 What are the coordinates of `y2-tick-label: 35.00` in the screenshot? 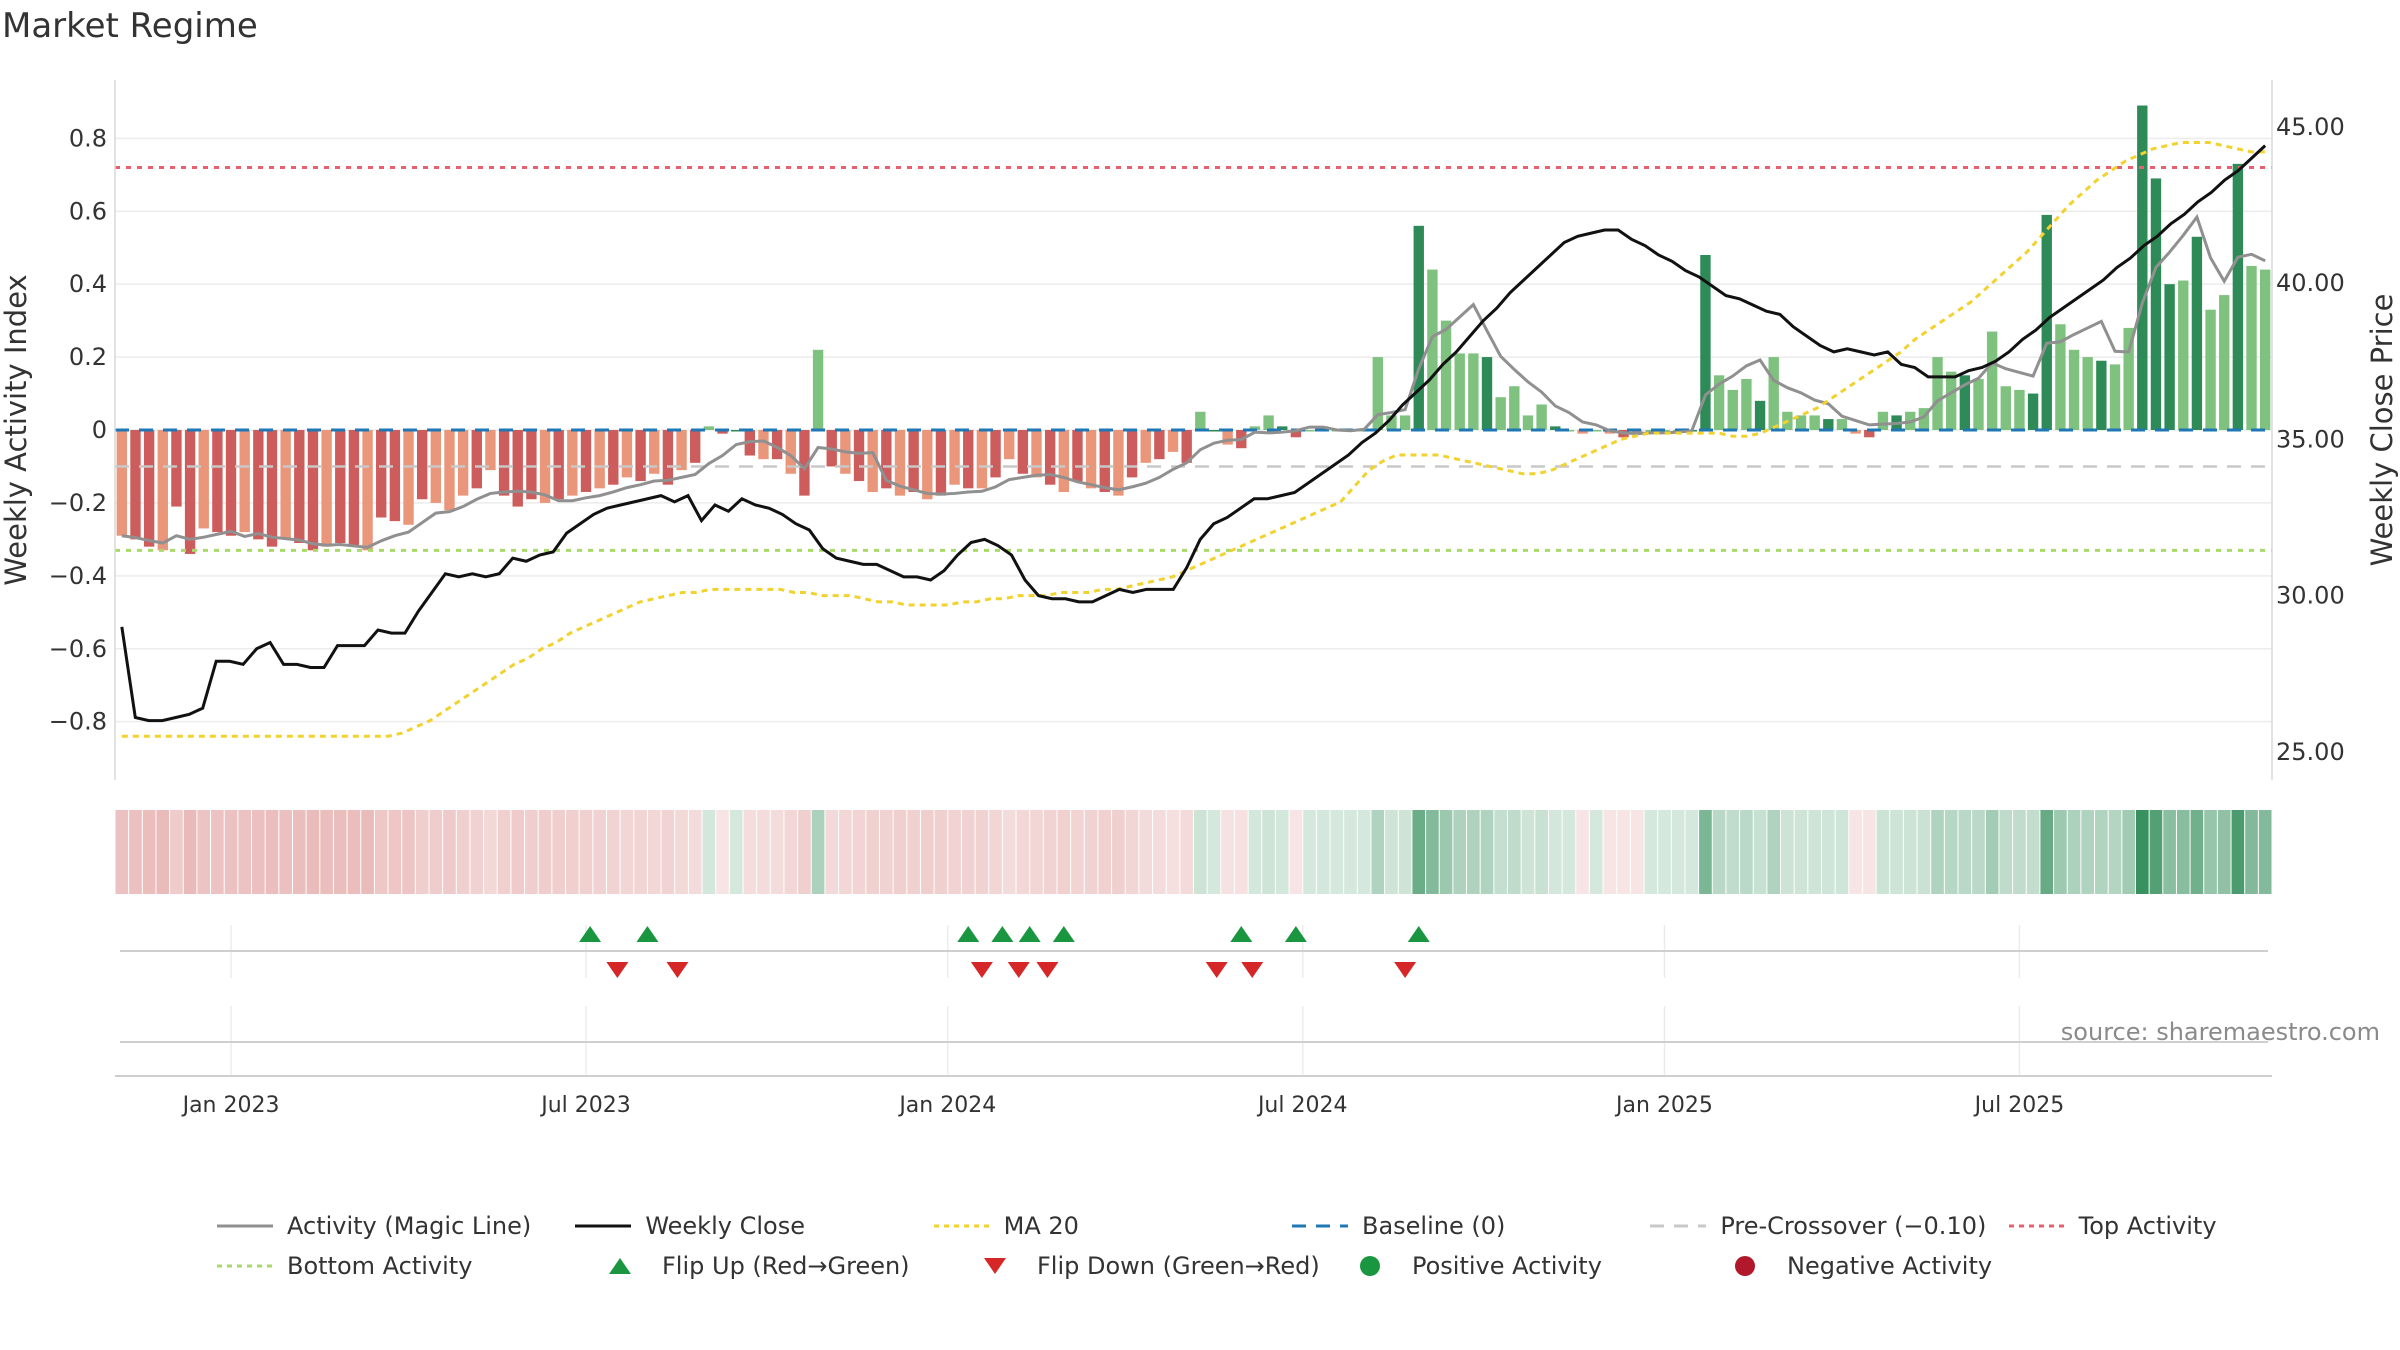 It's located at (2310, 439).